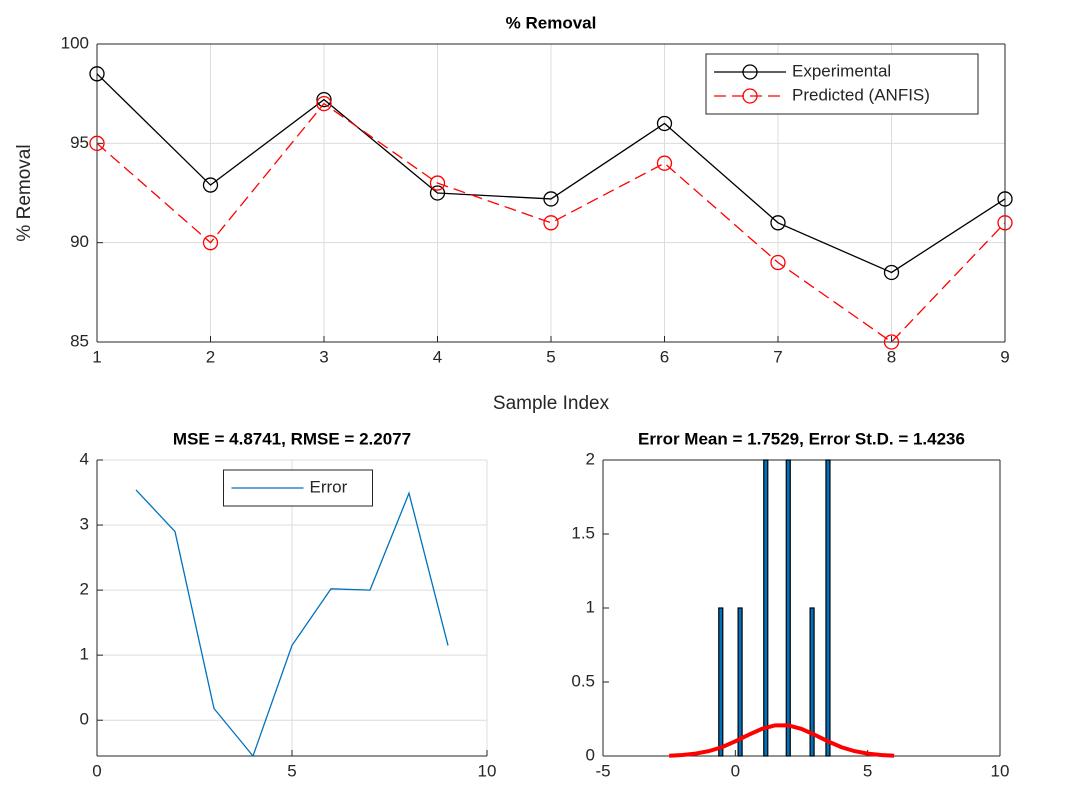 The height and width of the screenshot is (798, 1074). What do you see at coordinates (292, 438) in the screenshot?
I see `chart-title: MSE = 4.8741, RMSE = 2.2077` at bounding box center [292, 438].